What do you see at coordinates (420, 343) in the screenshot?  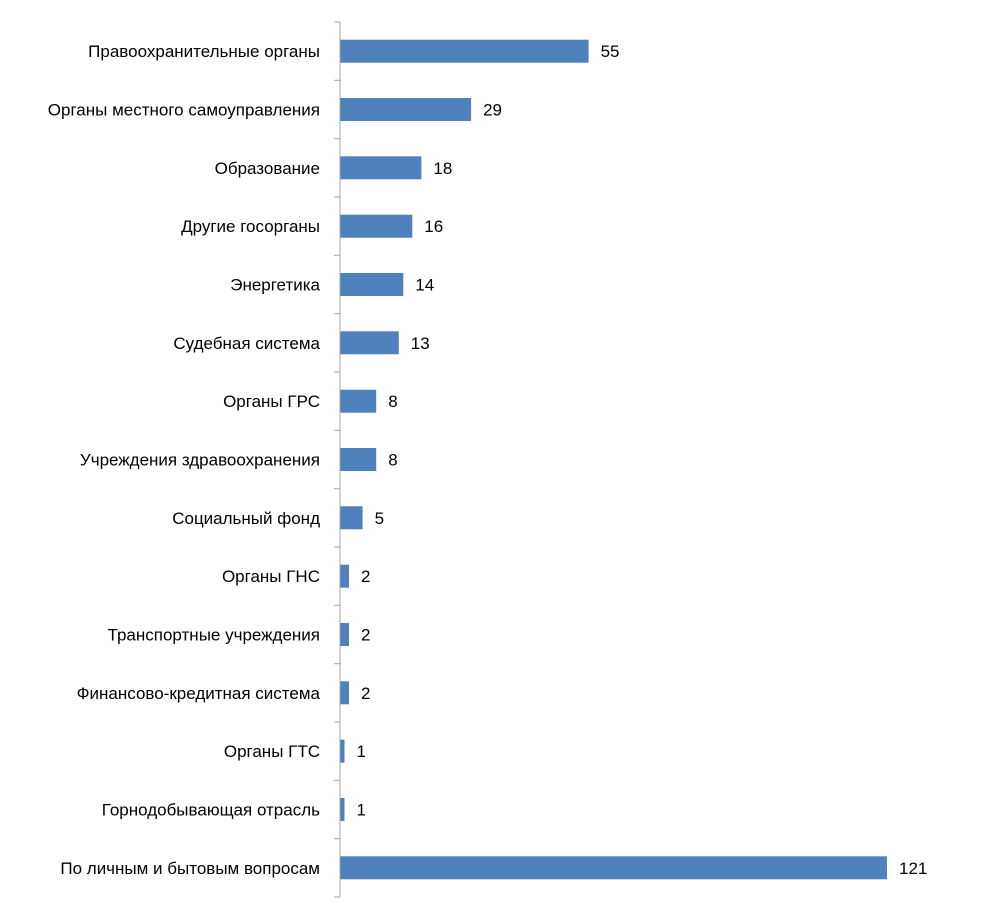 I see `data-label: 13` at bounding box center [420, 343].